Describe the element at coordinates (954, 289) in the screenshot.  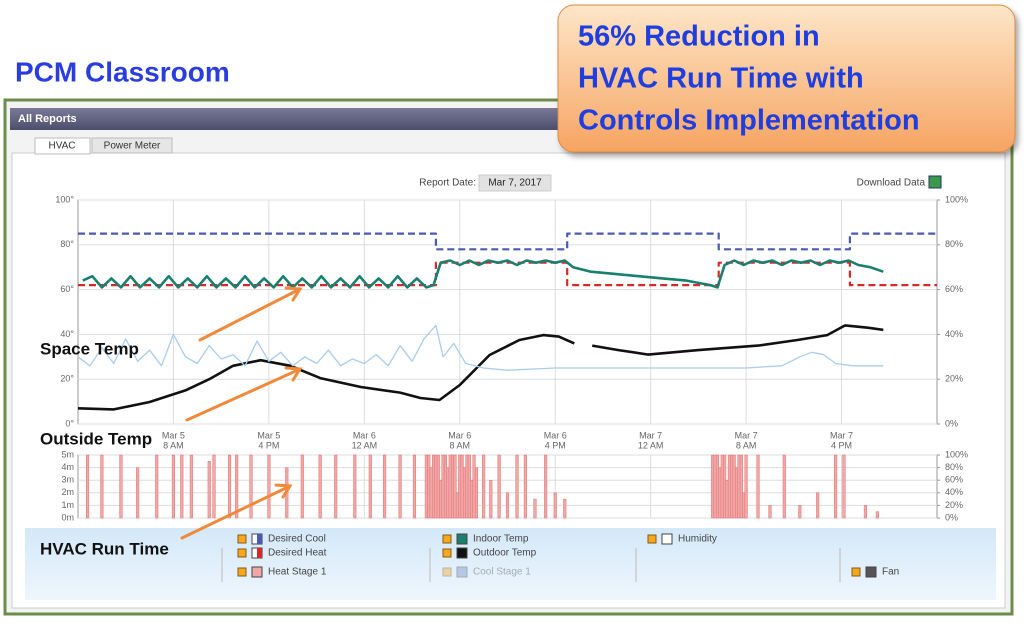
I see `y2-tick-label: 60%` at that location.